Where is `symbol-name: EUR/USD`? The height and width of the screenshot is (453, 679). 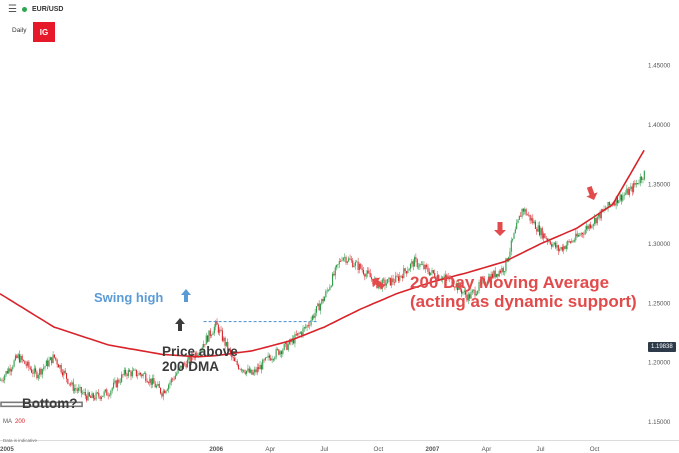 symbol-name: EUR/USD is located at coordinates (47, 9).